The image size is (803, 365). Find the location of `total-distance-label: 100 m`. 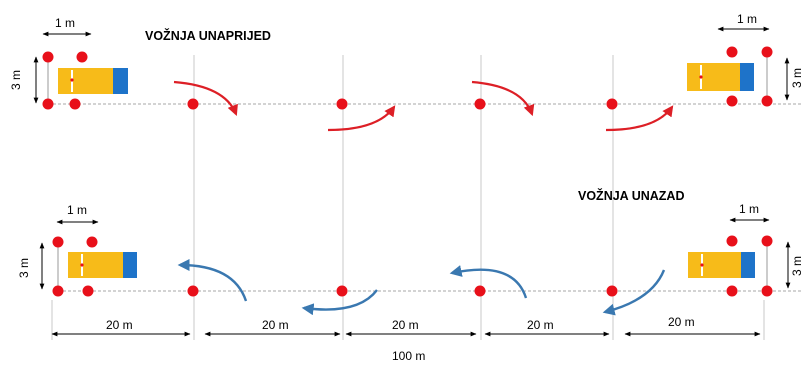

total-distance-label: 100 m is located at coordinates (408, 356).